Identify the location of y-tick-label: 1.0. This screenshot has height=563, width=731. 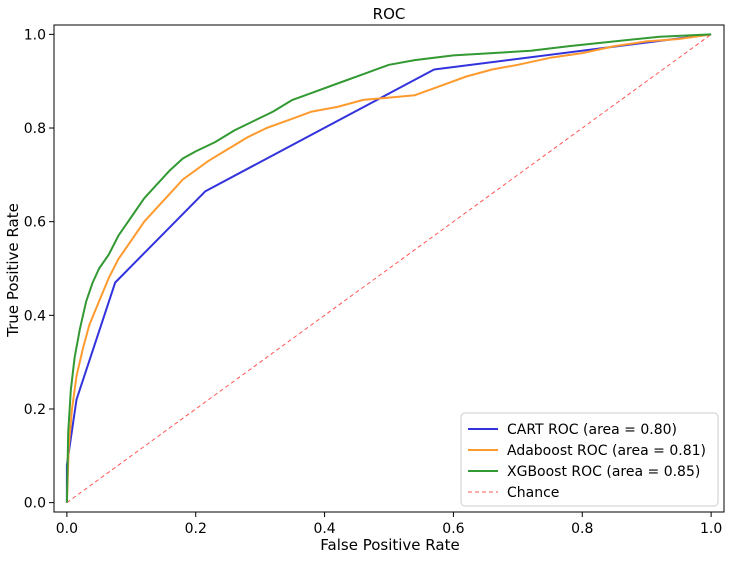
(35, 35).